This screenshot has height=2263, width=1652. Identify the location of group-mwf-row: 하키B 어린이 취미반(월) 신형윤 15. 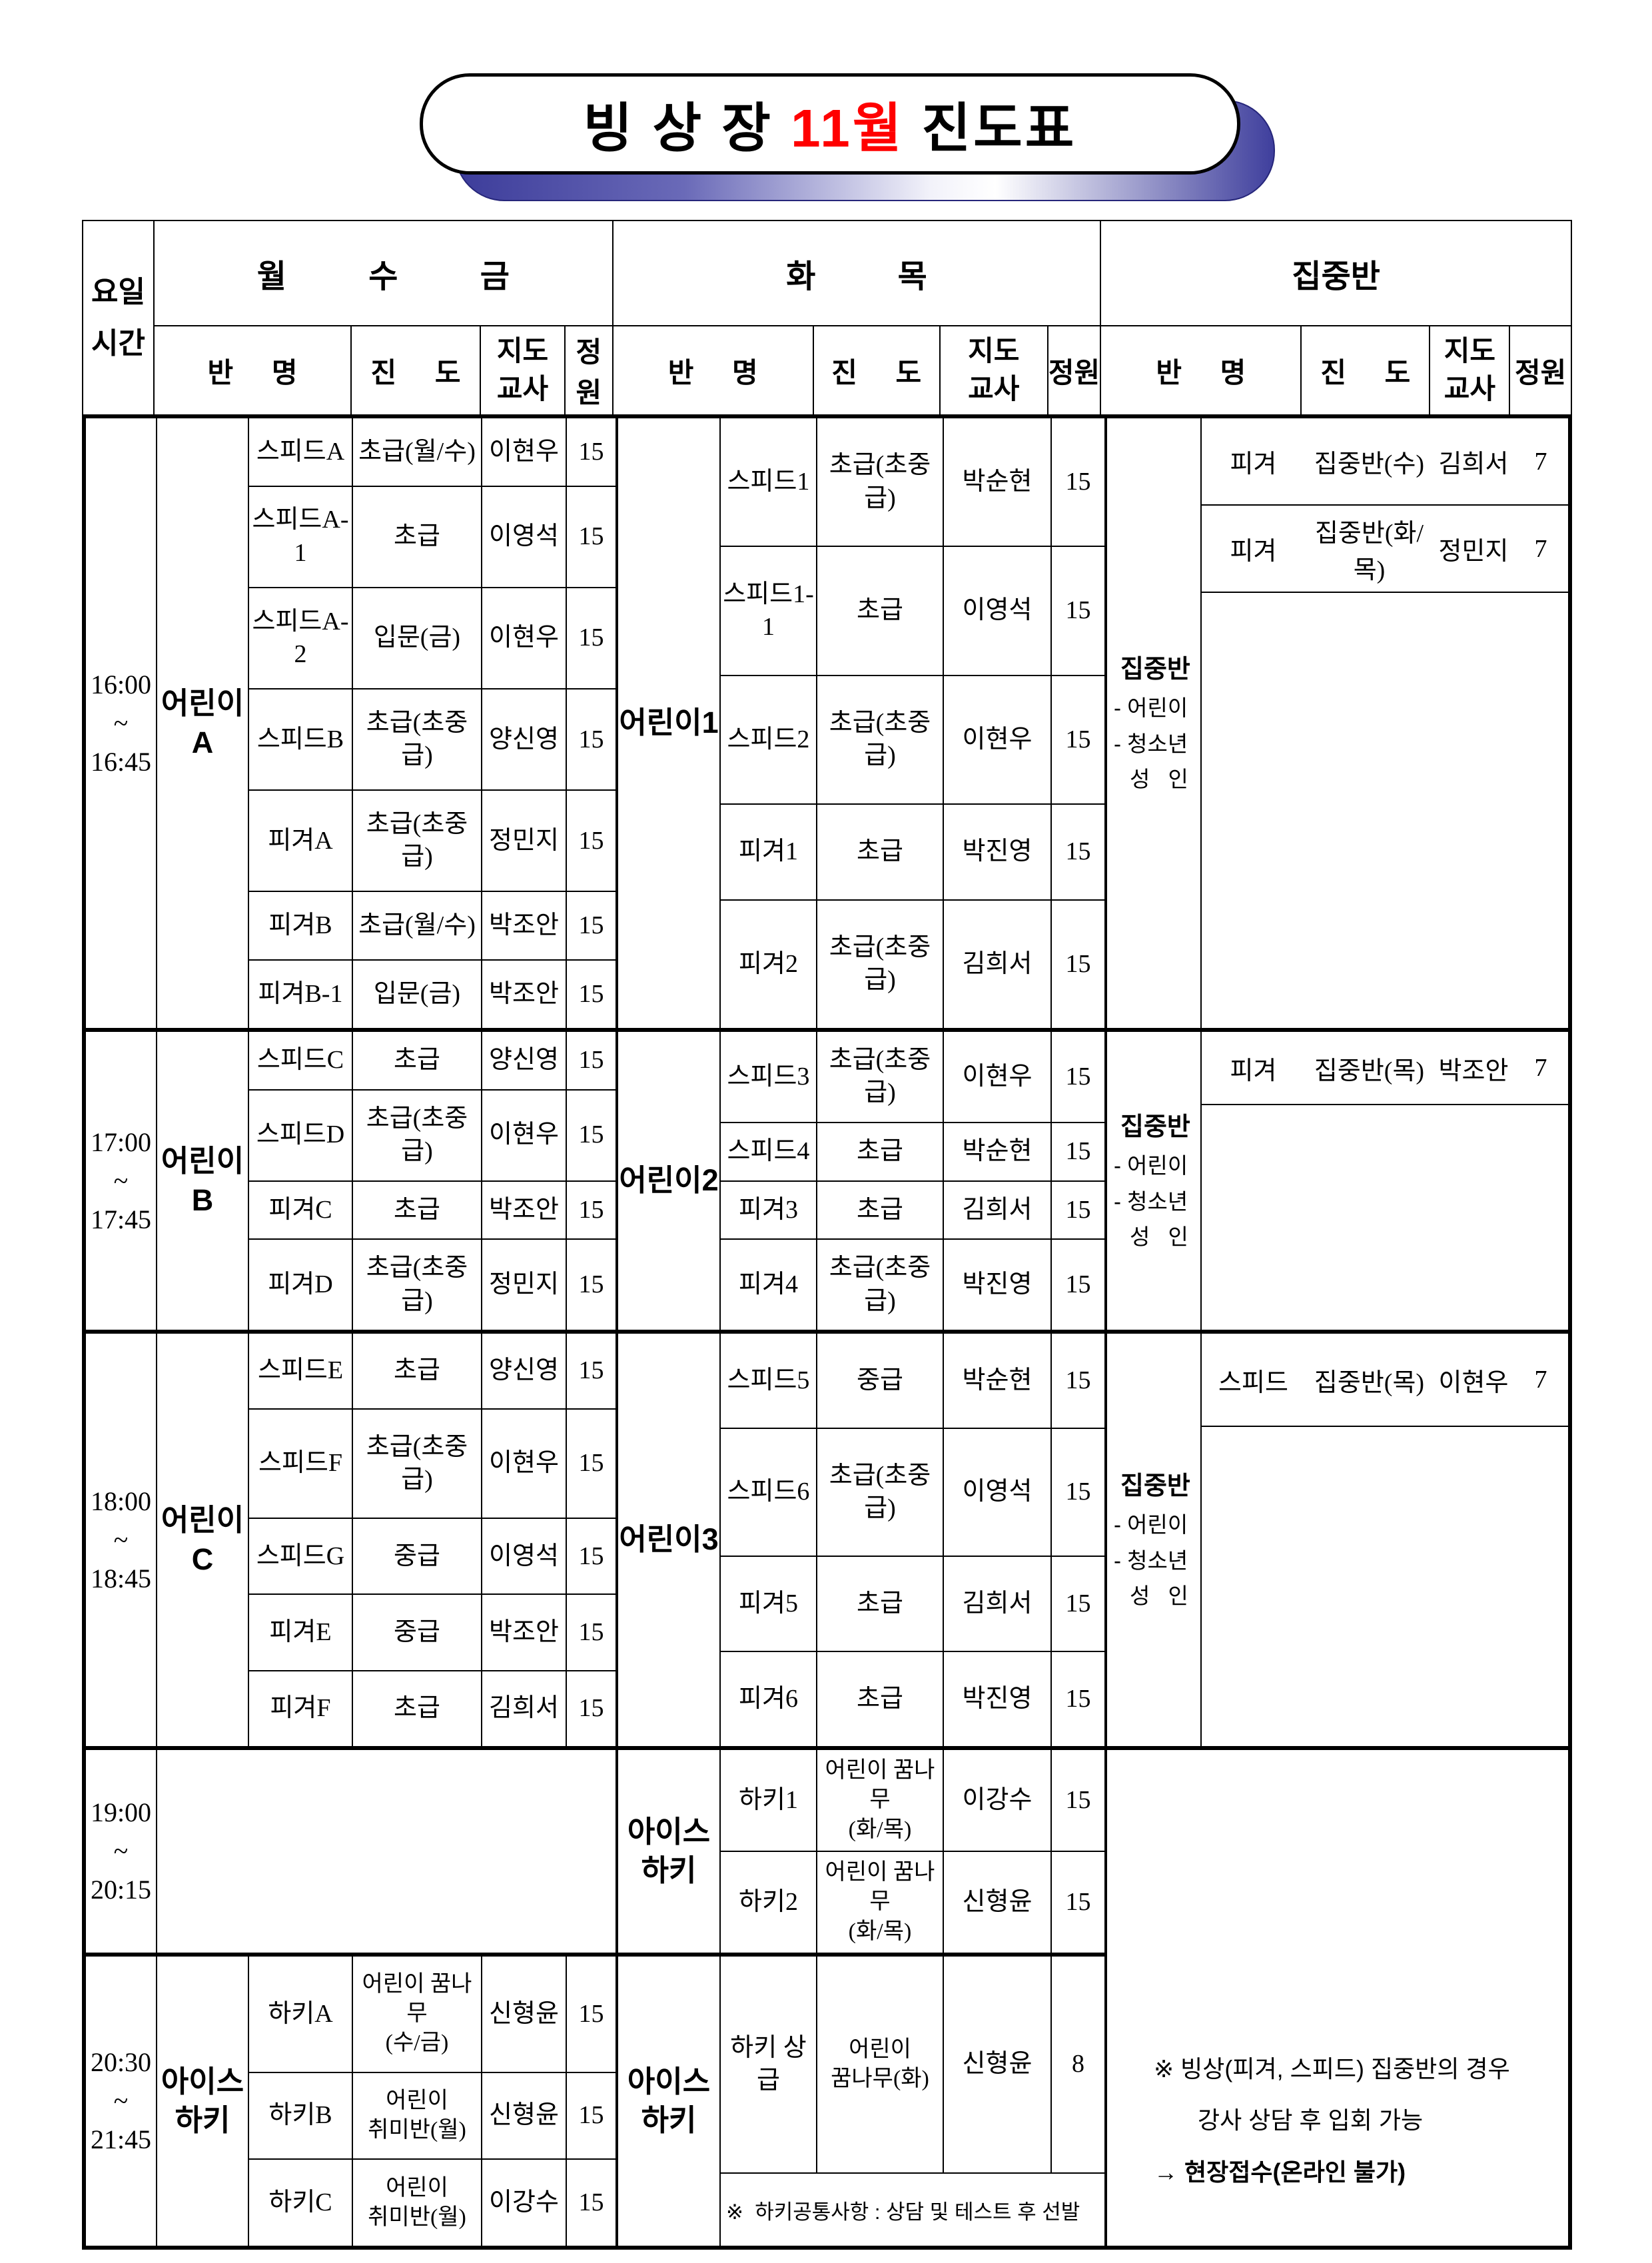
(432, 2115).